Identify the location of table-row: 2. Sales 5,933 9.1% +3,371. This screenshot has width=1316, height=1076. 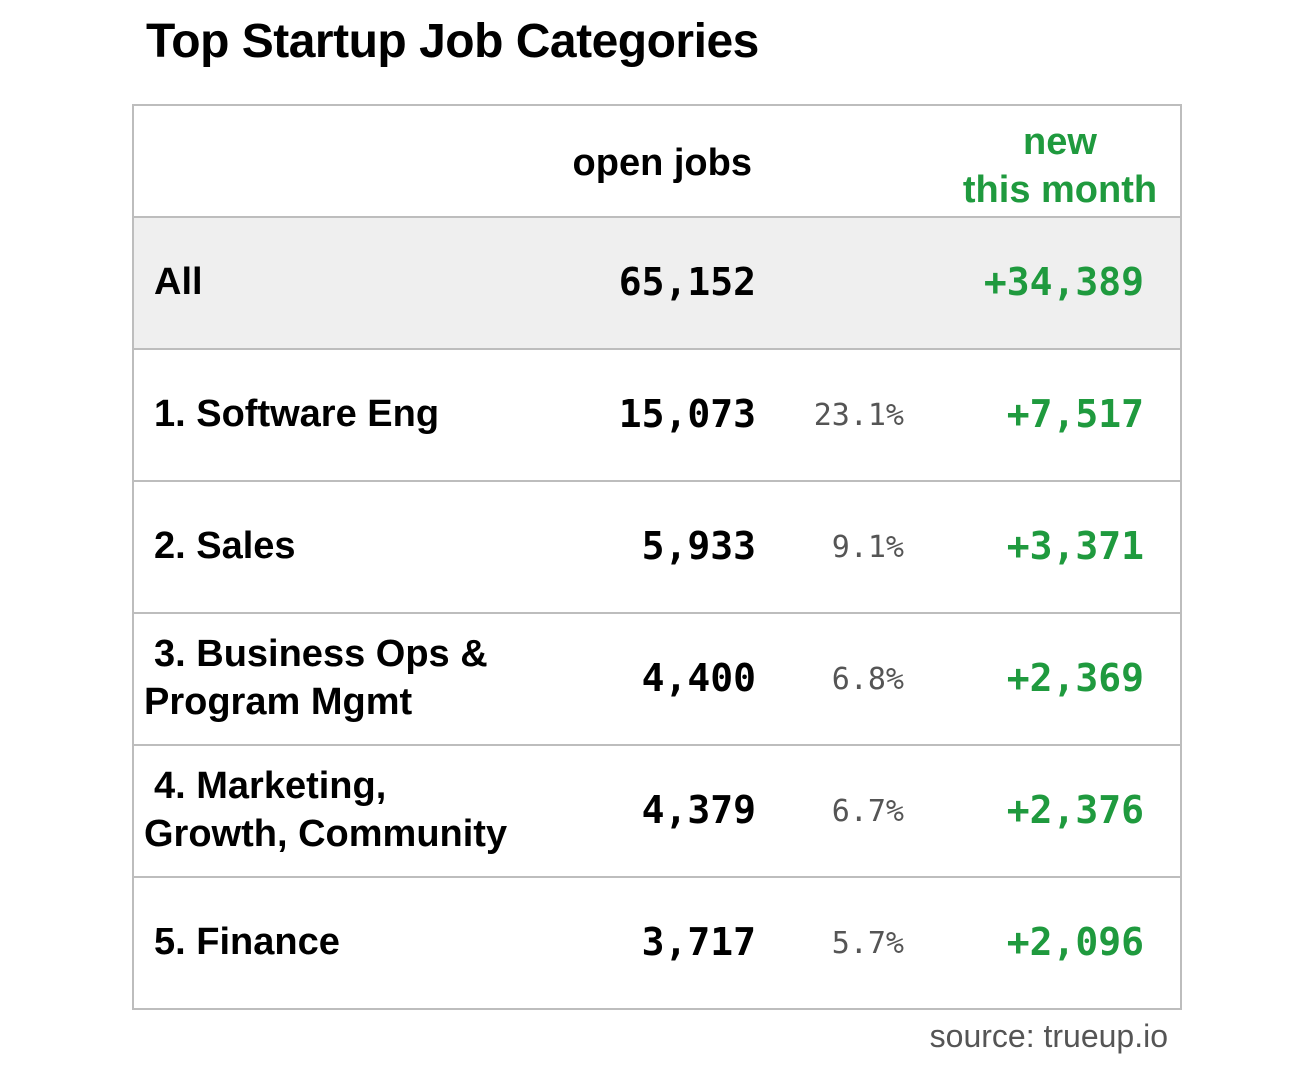
(657, 546).